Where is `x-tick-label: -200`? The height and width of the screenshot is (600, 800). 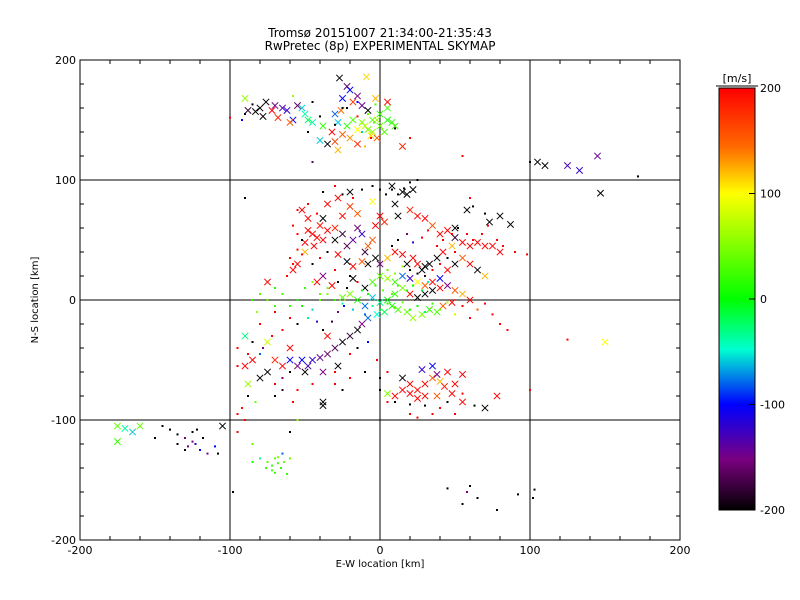
x-tick-label: -200 is located at coordinates (80, 550).